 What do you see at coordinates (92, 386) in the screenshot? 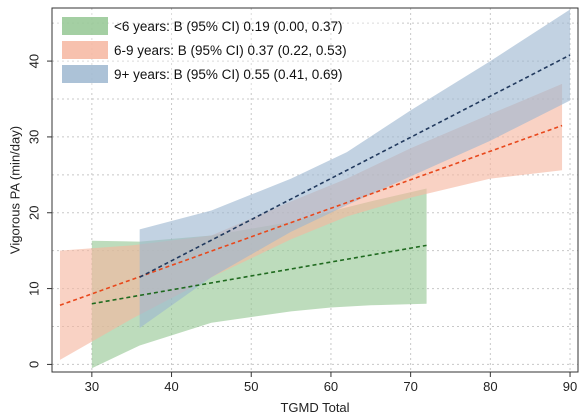
I see `x-tick-label-0: 30` at bounding box center [92, 386].